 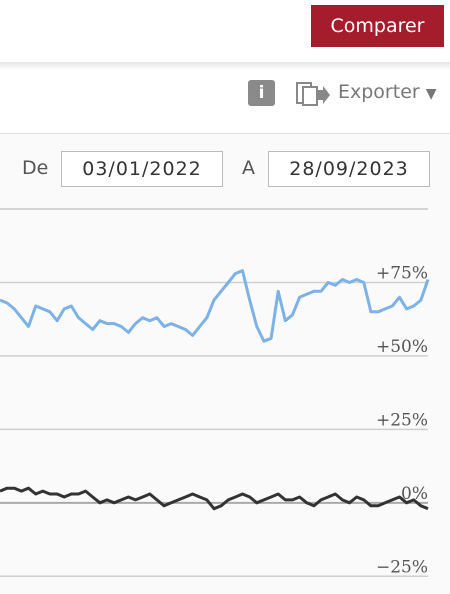 I want to click on export-link: Exporter ▼, so click(x=387, y=92).